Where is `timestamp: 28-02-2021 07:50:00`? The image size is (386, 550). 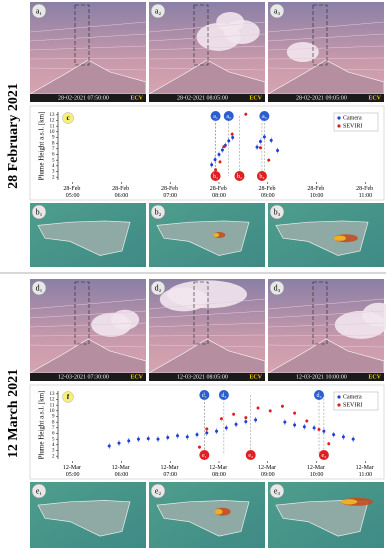
timestamp: 28-02-2021 07:50:00 is located at coordinates (83, 98).